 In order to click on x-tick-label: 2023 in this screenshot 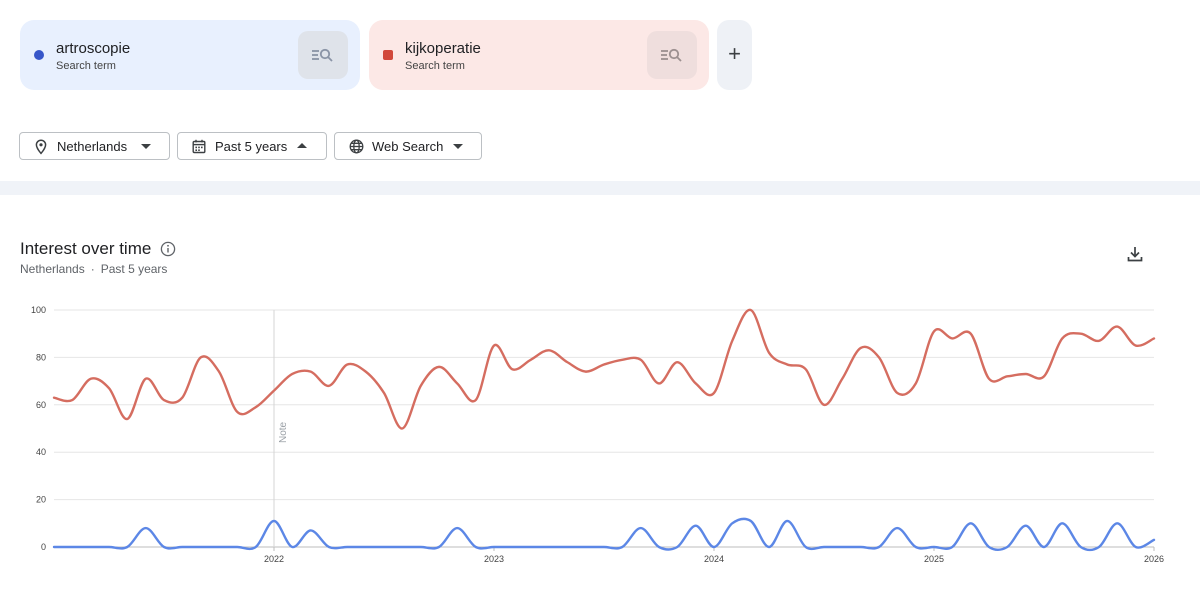, I will do `click(494, 559)`.